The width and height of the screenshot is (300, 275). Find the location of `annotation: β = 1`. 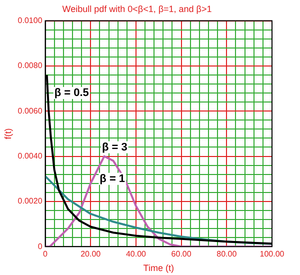

annotation: β = 1 is located at coordinates (113, 178).